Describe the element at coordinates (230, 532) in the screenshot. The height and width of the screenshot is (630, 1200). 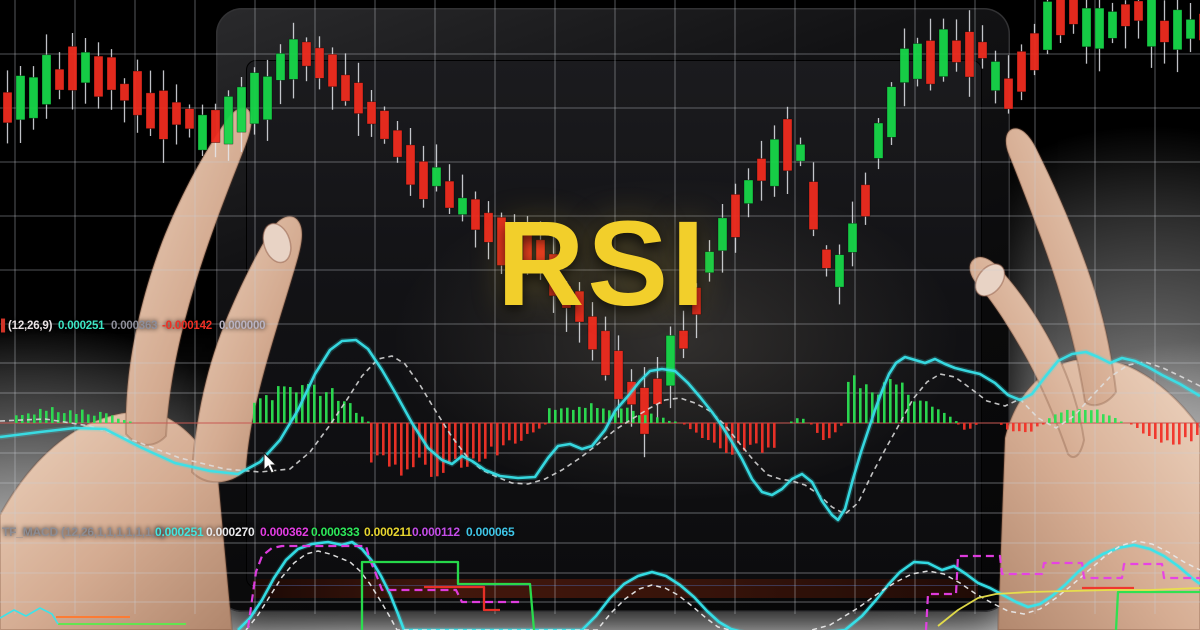
I see `indicator-value: 0.000270` at that location.